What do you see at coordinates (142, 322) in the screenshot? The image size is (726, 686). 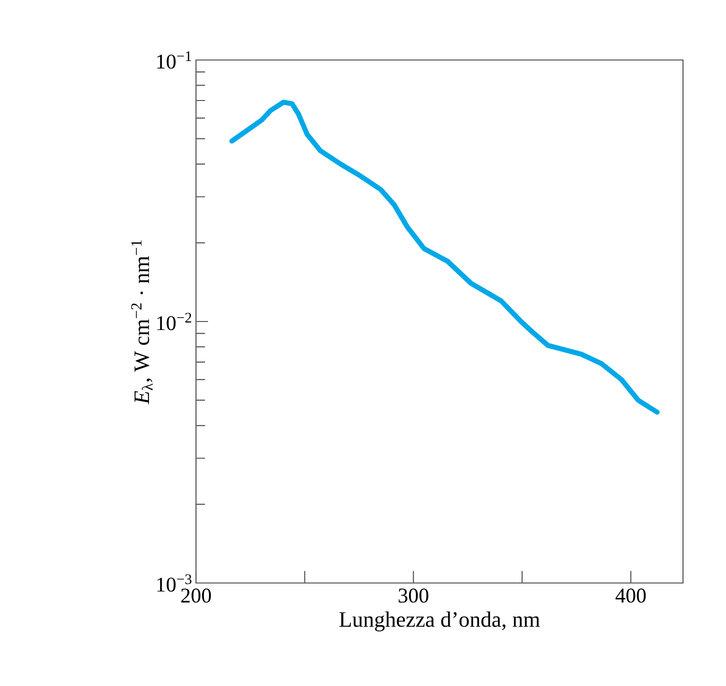 I see `y-axis-title: E$_{λ}$, W cm$^{−2}$ · nm$^{−1}$` at bounding box center [142, 322].